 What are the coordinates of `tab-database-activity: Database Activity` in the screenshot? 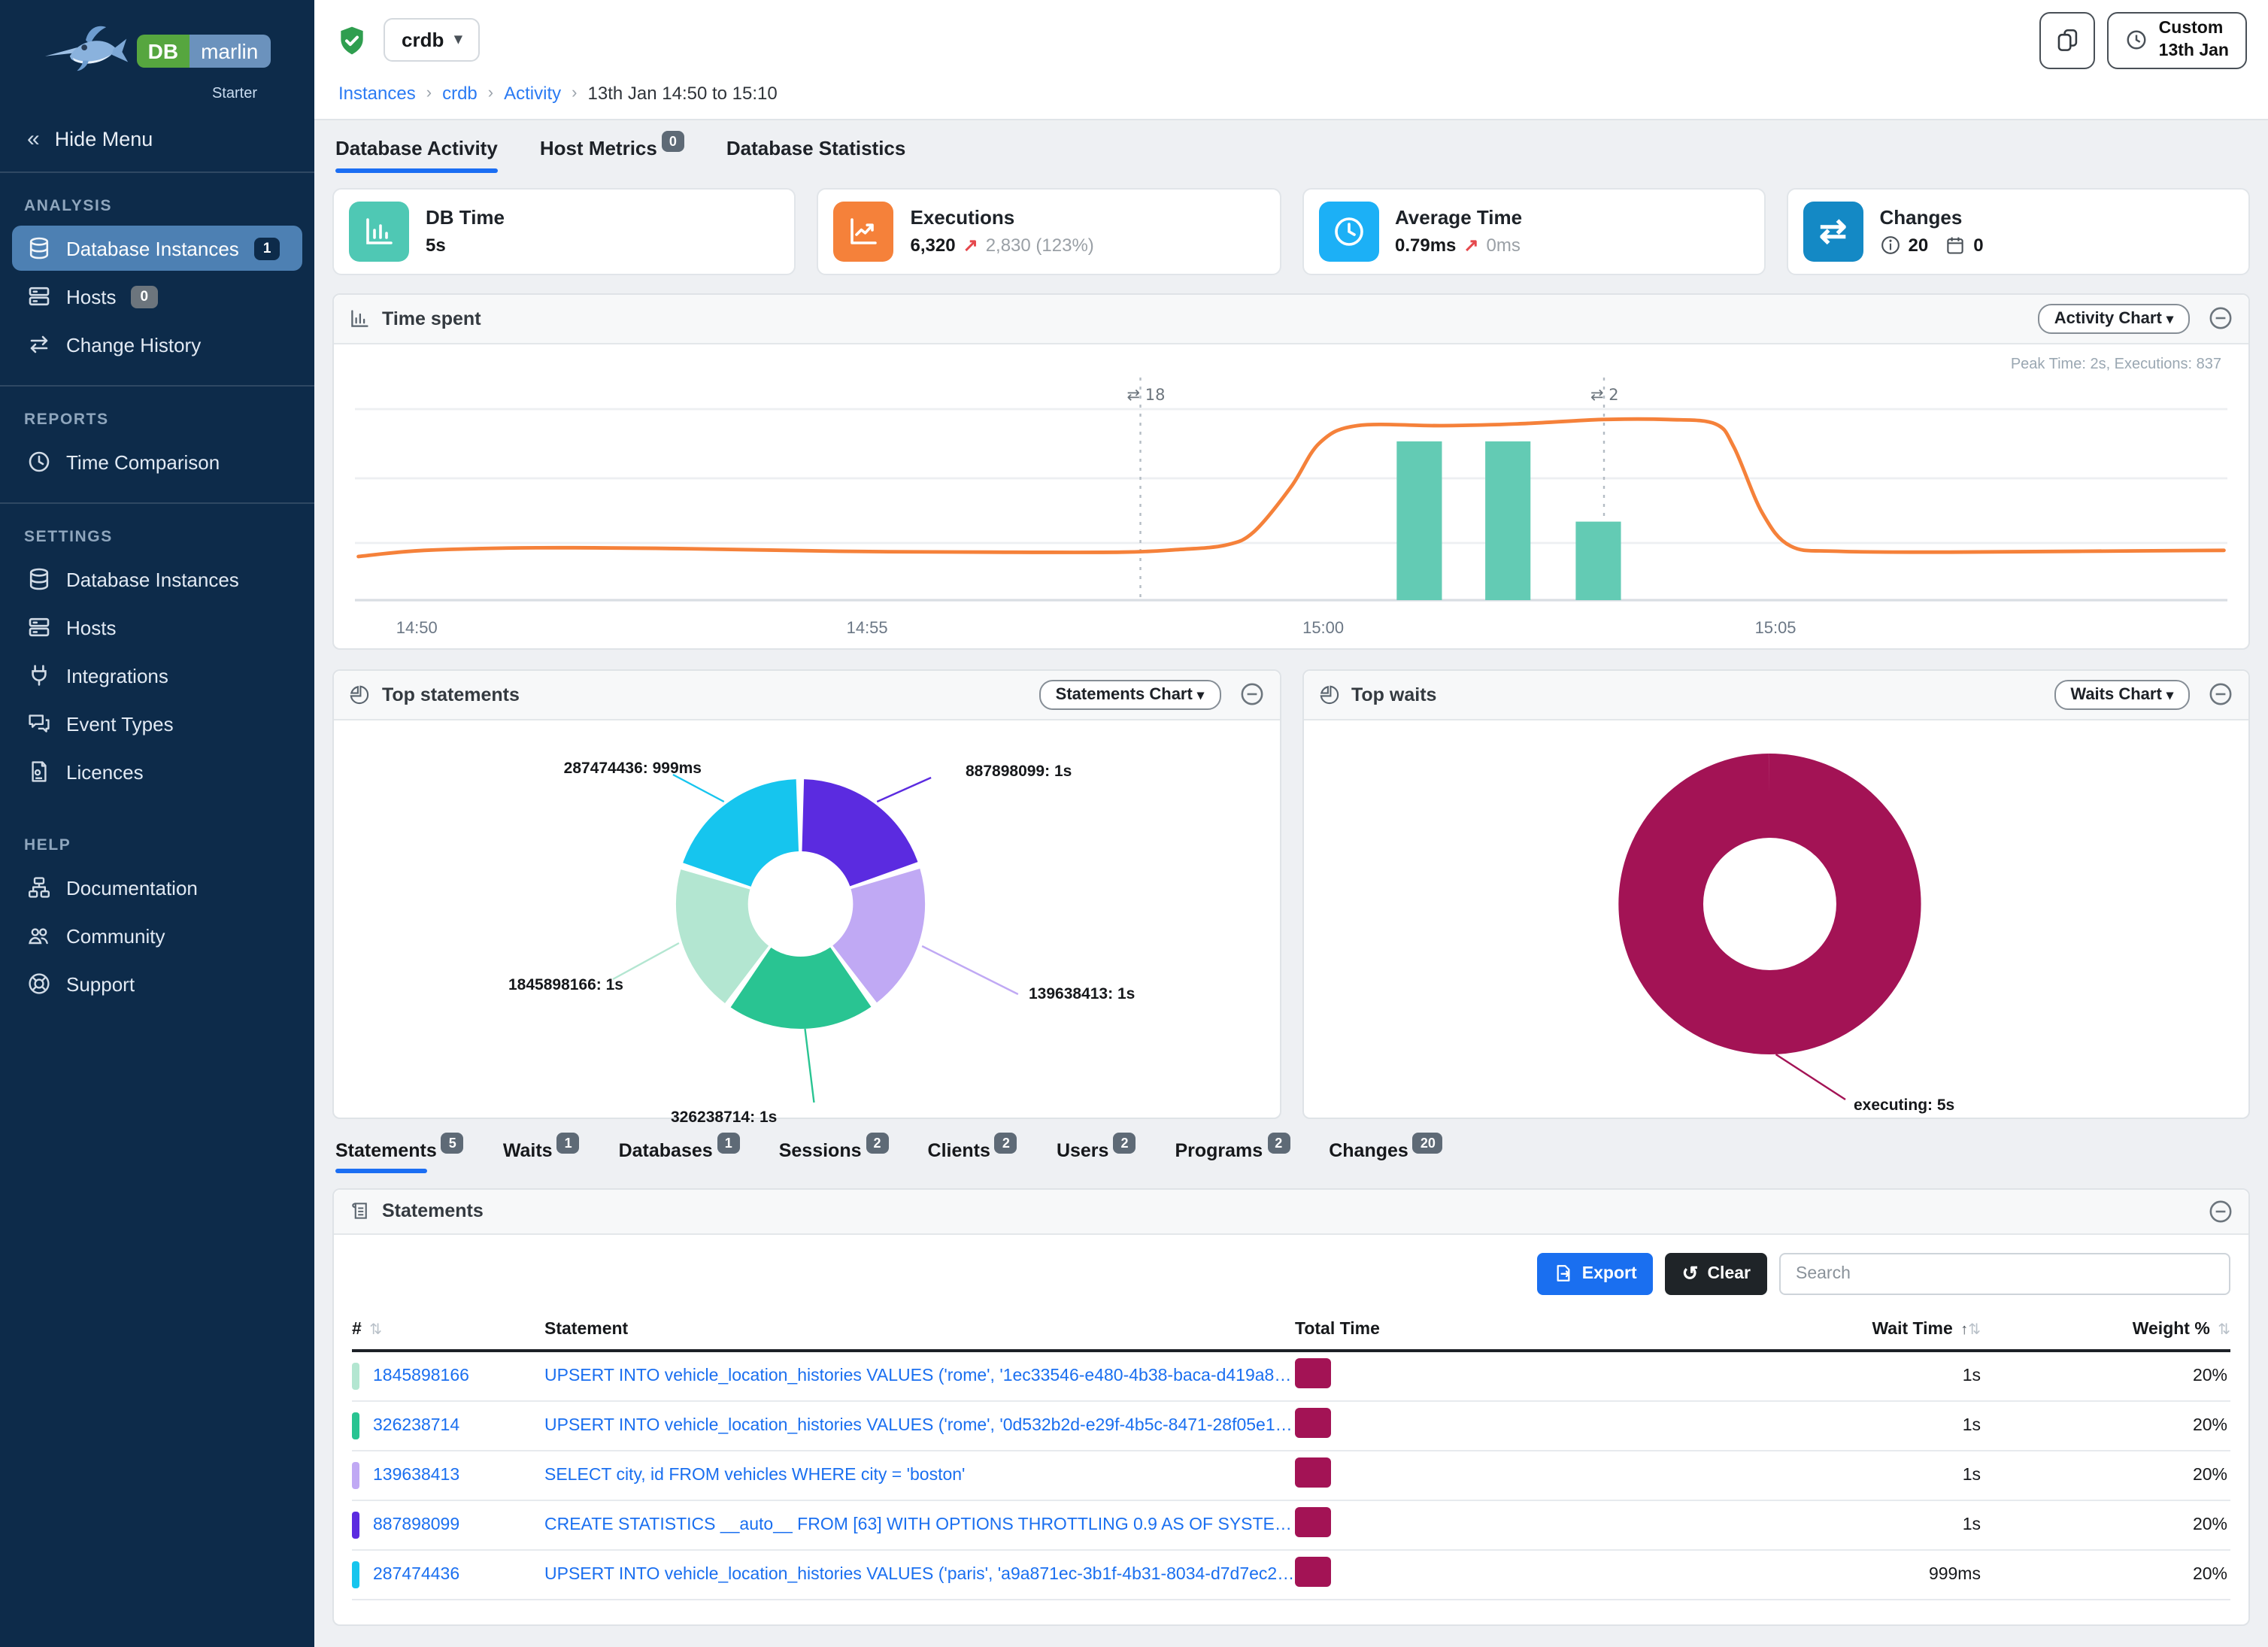 It's located at (416, 152).